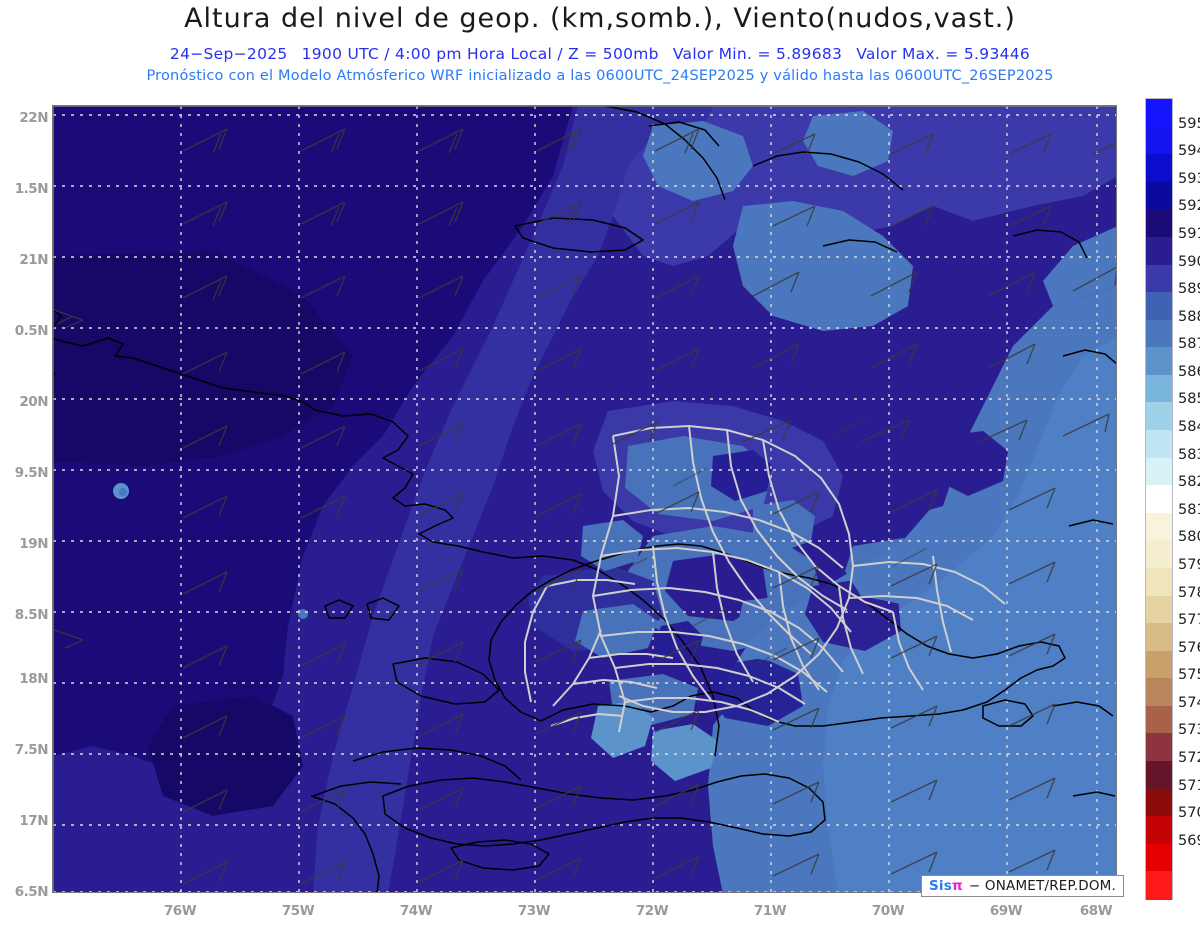 This screenshot has height=927, width=1200. What do you see at coordinates (1189, 758) in the screenshot?
I see `colorbar-label-5720: 5720` at bounding box center [1189, 758].